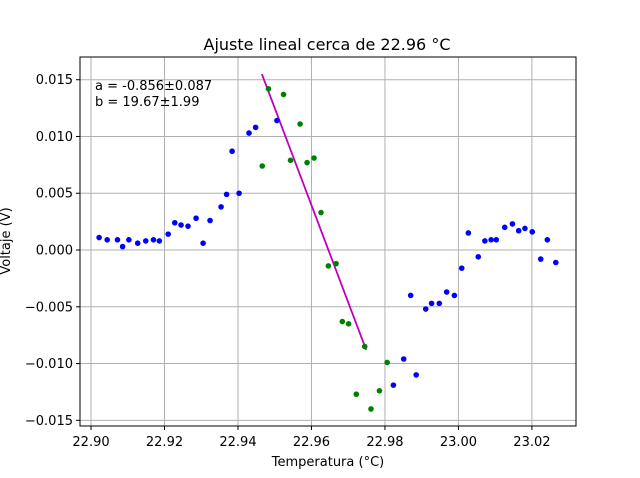 The height and width of the screenshot is (478, 640). Describe the element at coordinates (54, 194) in the screenshot. I see `y-tick-label: 0.005` at that location.